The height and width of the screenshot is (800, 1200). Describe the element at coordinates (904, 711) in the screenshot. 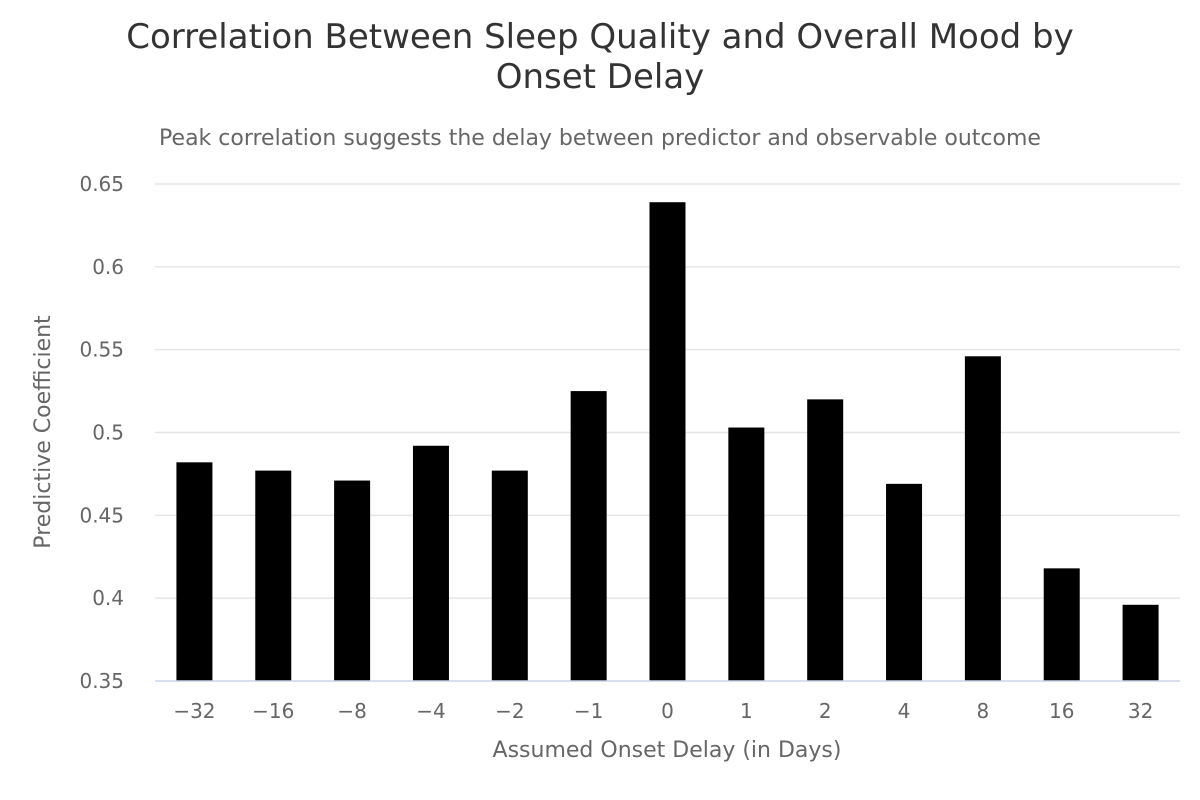

I see `x-tick-label: 4` at that location.